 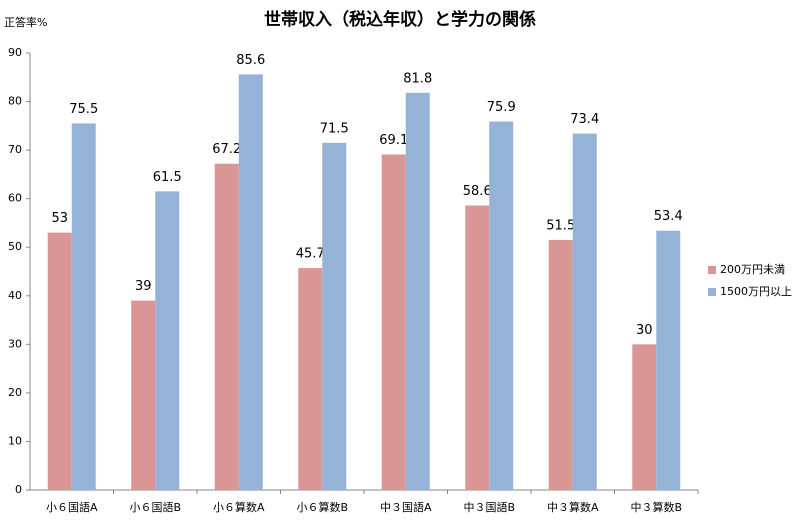 What do you see at coordinates (15, 101) in the screenshot?
I see `y-tick-label: 80` at bounding box center [15, 101].